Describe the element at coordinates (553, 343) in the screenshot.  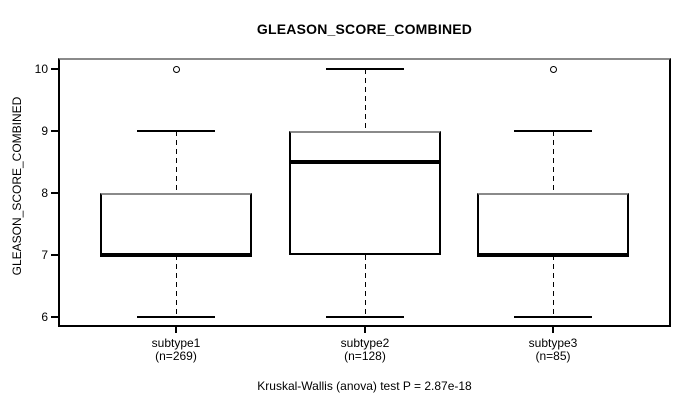
I see `group-label: subtype3` at that location.